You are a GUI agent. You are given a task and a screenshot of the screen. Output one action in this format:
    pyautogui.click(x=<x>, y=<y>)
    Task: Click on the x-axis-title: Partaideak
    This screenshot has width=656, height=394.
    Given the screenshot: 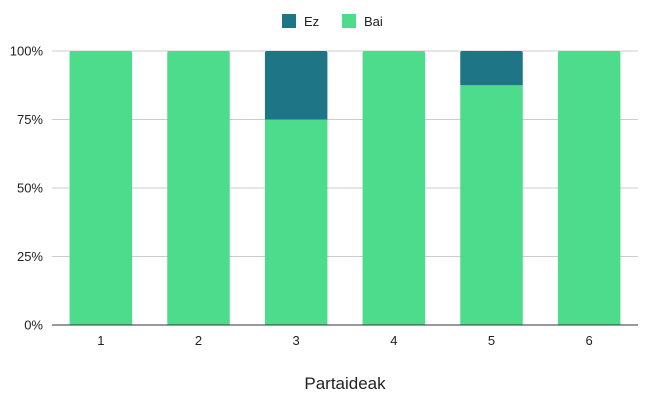 What is the action you would take?
    pyautogui.click(x=345, y=383)
    